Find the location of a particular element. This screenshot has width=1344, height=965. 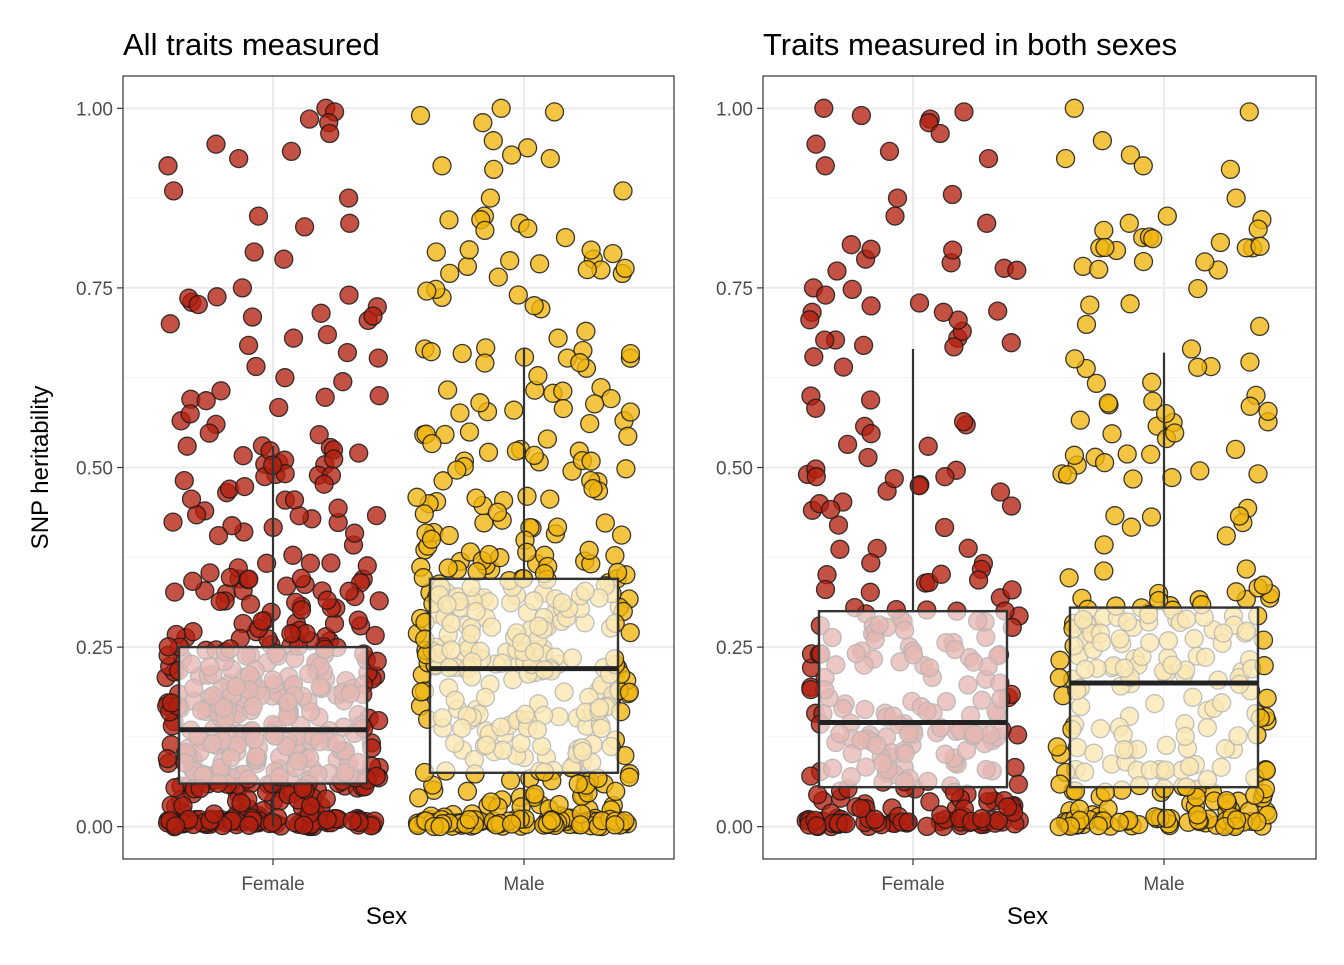

x-tick-label: Male is located at coordinates (1163, 884).